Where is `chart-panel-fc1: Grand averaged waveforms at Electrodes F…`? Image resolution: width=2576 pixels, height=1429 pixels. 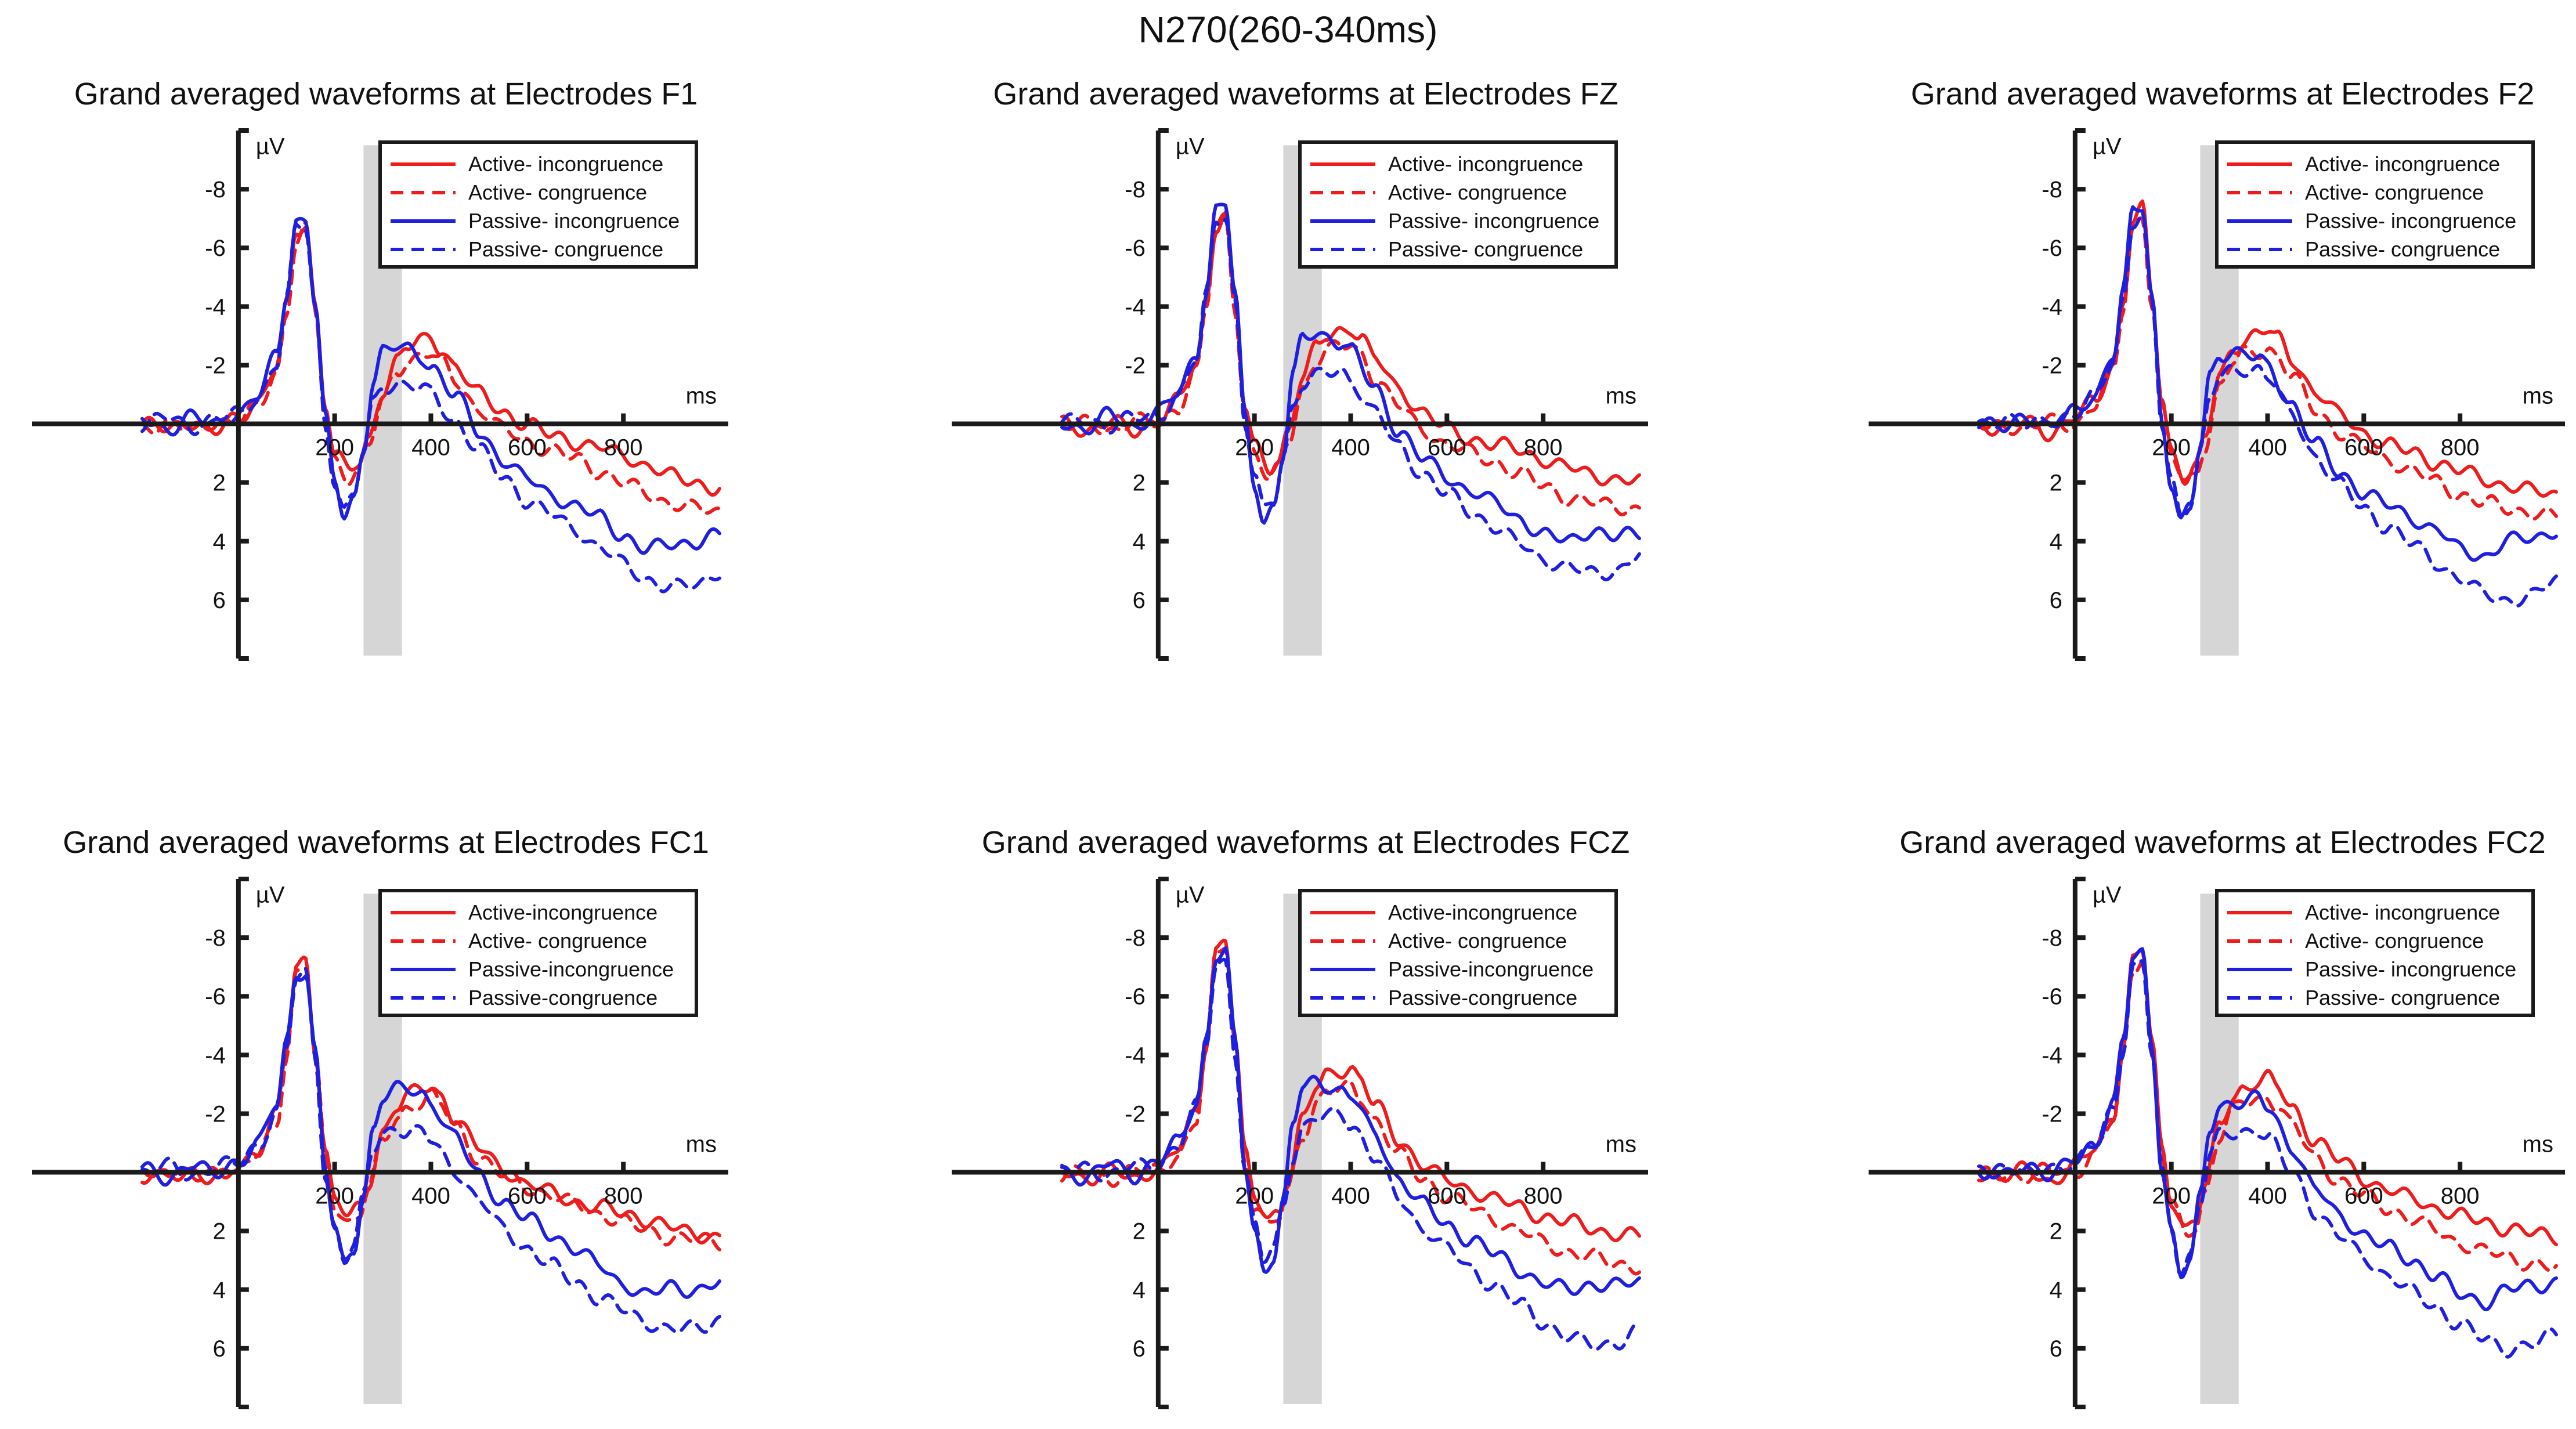 chart-panel-fc1: Grand averaged waveforms at Electrodes F… is located at coordinates (427, 1116).